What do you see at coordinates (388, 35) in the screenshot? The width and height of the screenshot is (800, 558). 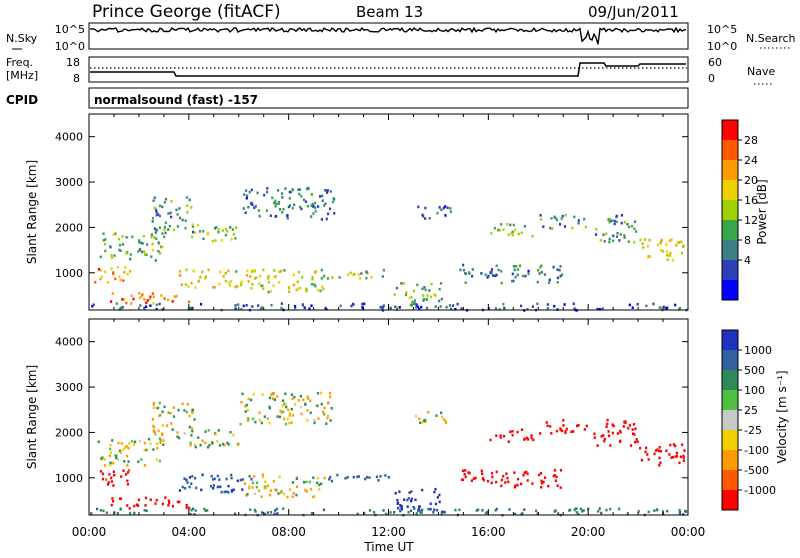 I see `nsky-trace` at bounding box center [388, 35].